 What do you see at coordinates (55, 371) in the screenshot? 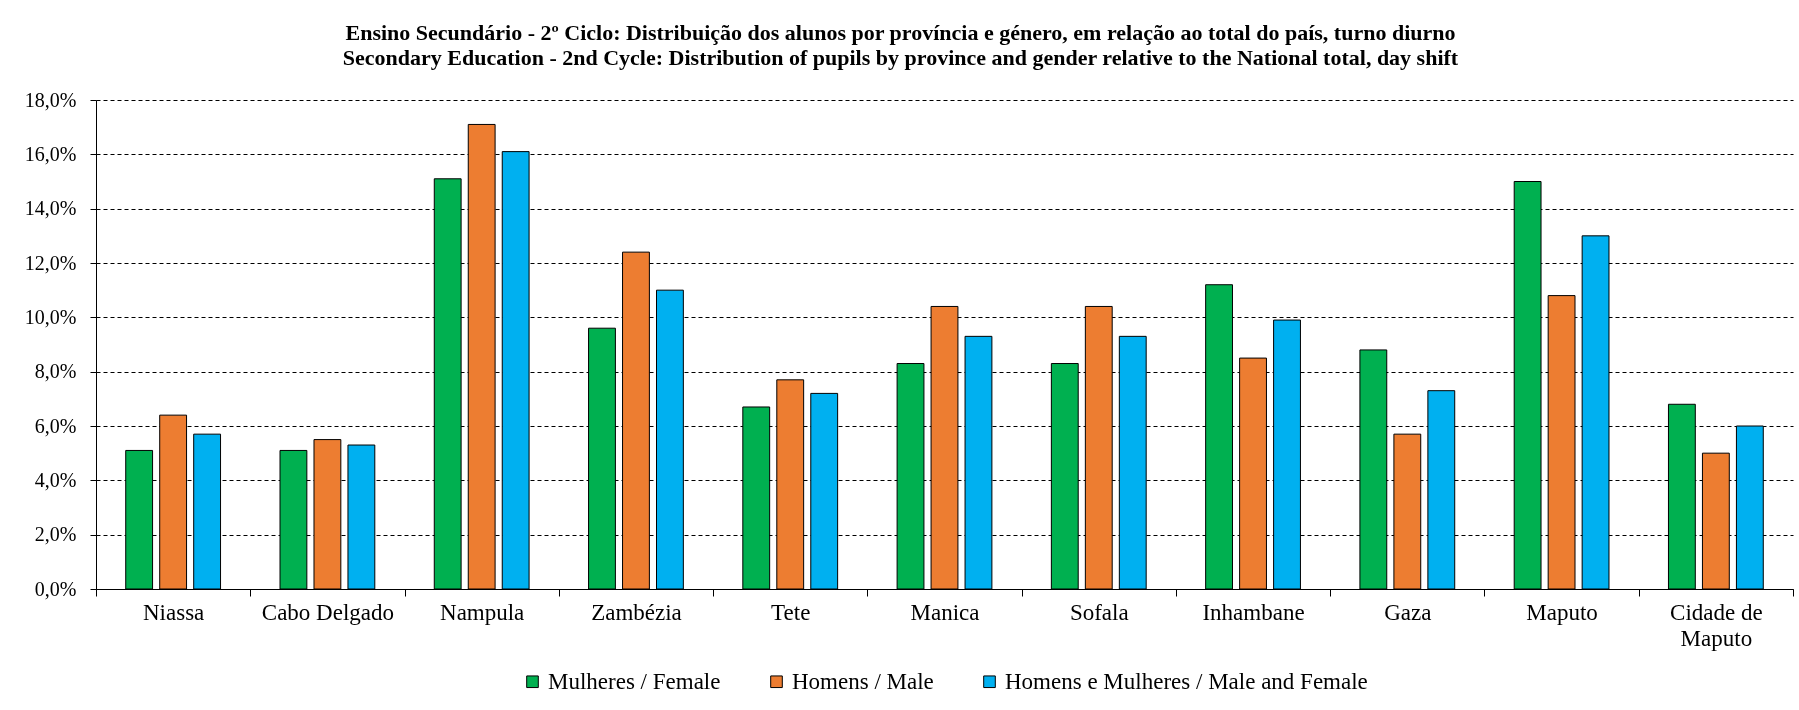
I see `y-tick-label: 8,0%` at bounding box center [55, 371].